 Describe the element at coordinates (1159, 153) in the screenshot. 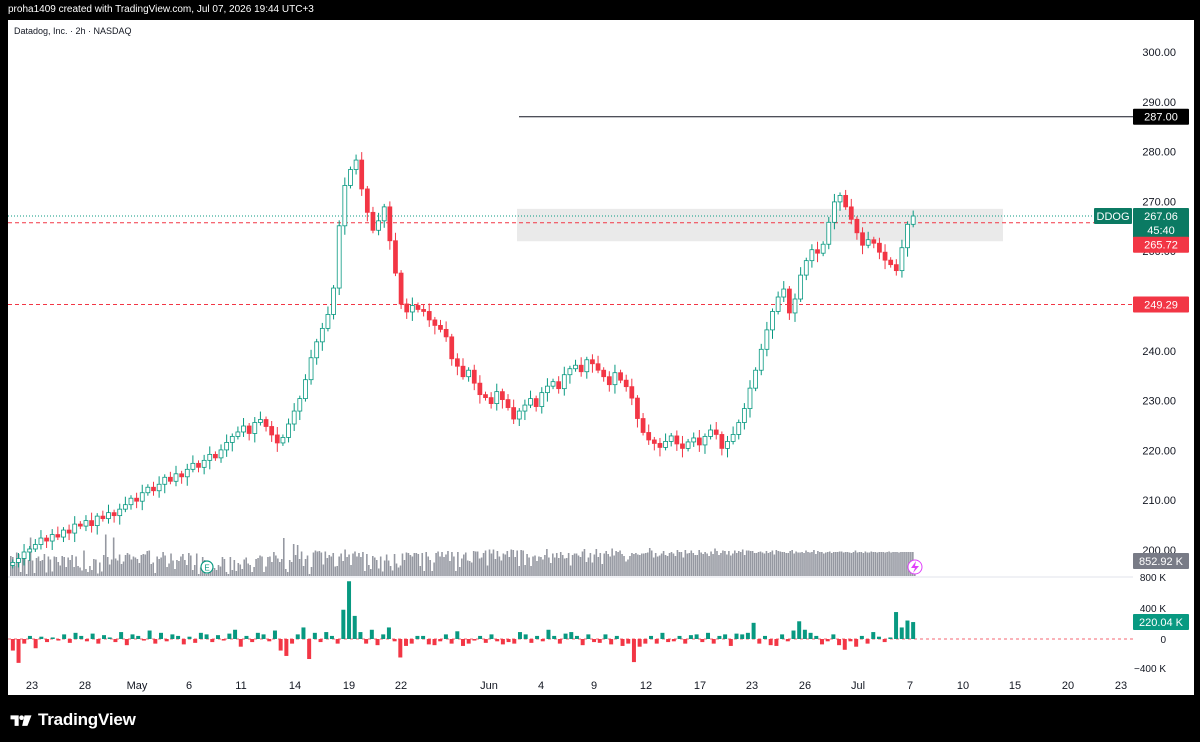

I see `price-axis-label: 280.00` at that location.